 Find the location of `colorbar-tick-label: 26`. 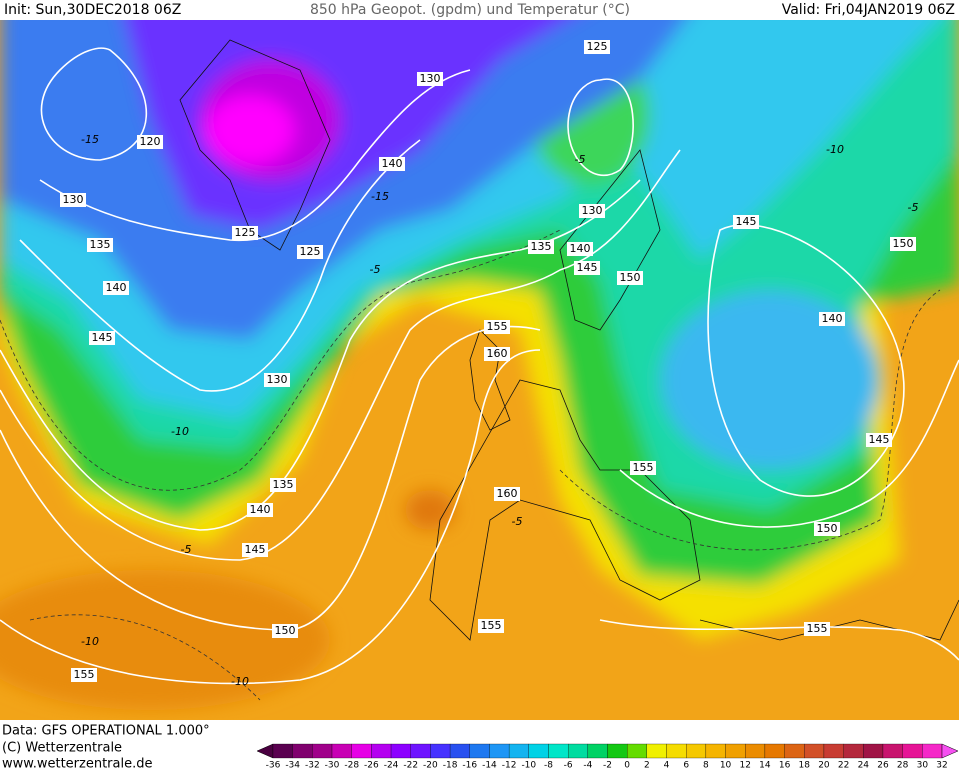

colorbar-tick-label: 26 is located at coordinates (883, 765).